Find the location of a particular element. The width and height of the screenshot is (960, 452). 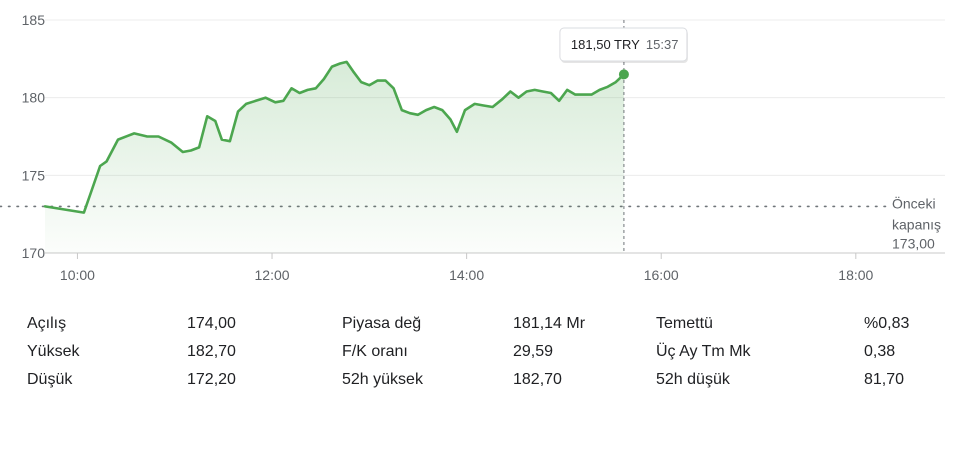

y-tick-label: 180 is located at coordinates (34, 98).